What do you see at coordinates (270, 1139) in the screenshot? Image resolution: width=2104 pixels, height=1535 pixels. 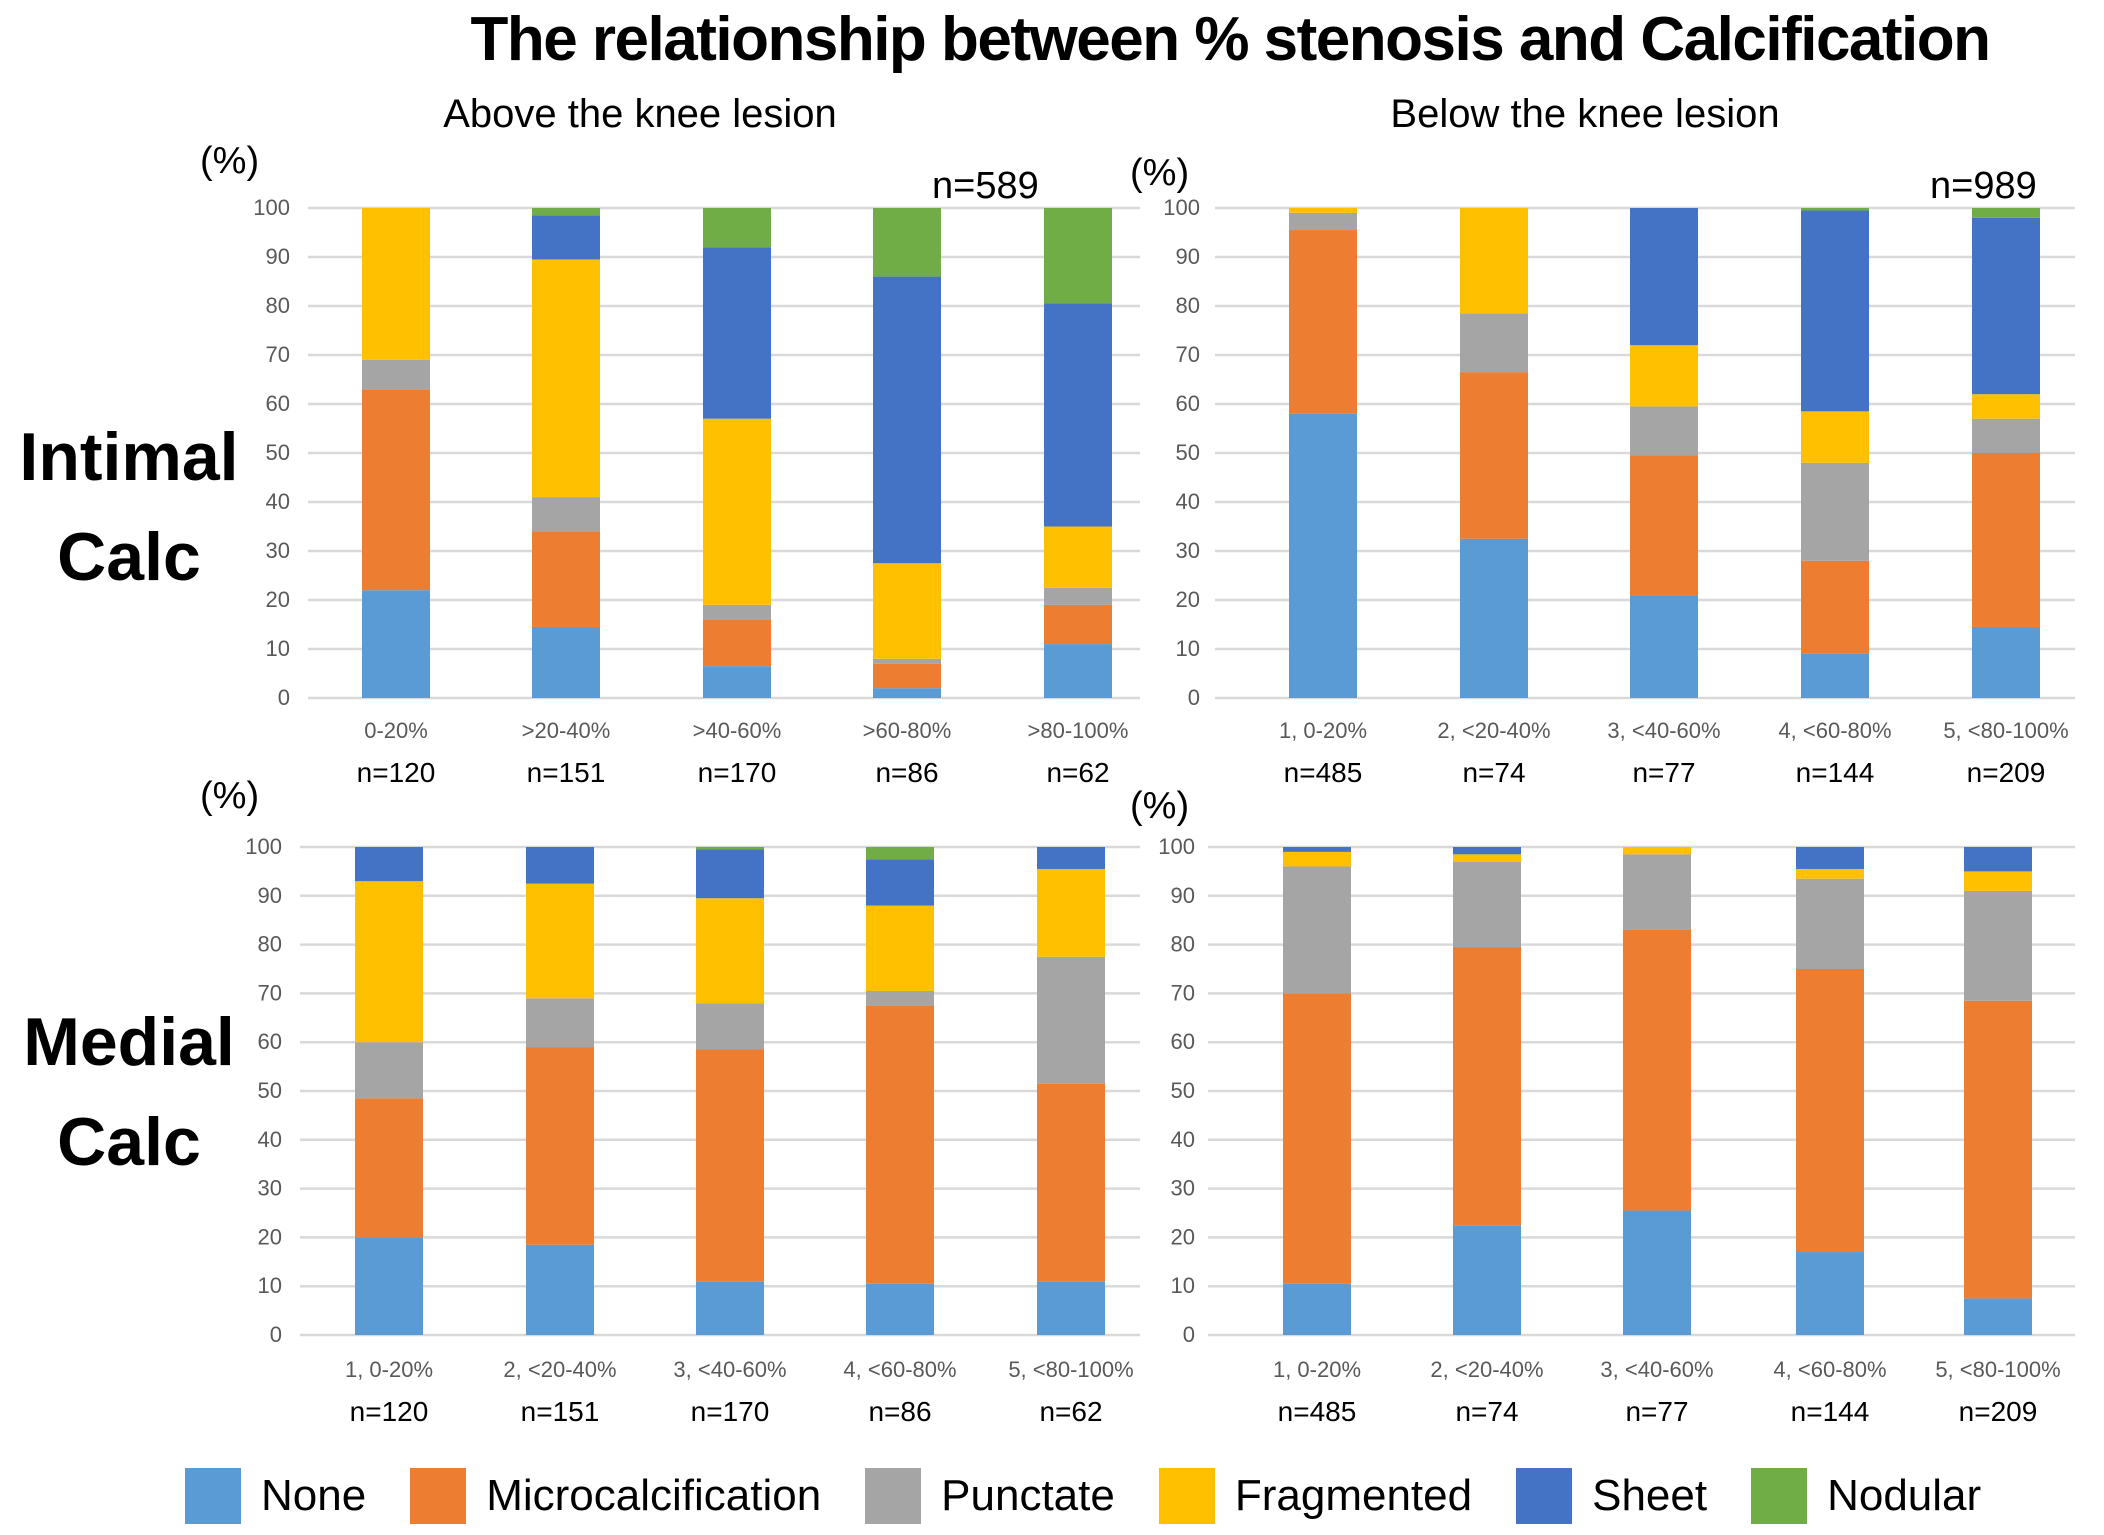 I see `y-tick-label: 40` at bounding box center [270, 1139].